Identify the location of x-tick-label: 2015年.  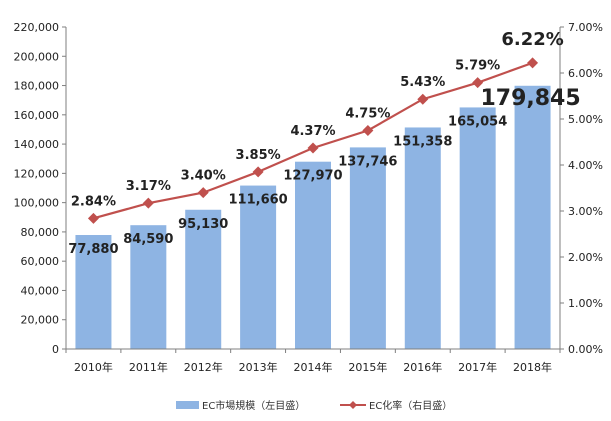
(367, 367).